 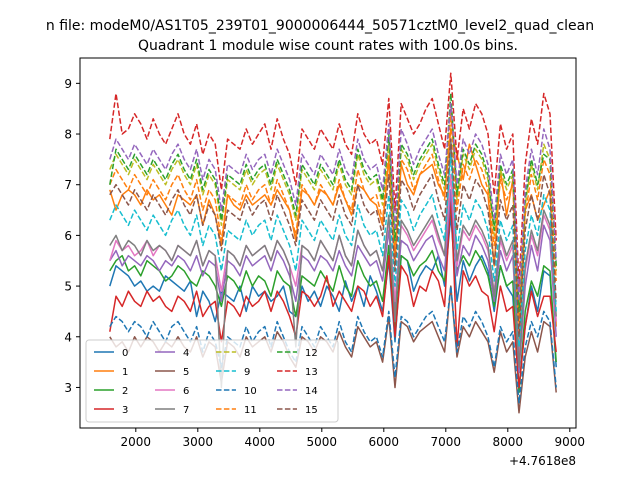 What do you see at coordinates (311, 410) in the screenshot?
I see `legend-label-15: 15` at bounding box center [311, 410].